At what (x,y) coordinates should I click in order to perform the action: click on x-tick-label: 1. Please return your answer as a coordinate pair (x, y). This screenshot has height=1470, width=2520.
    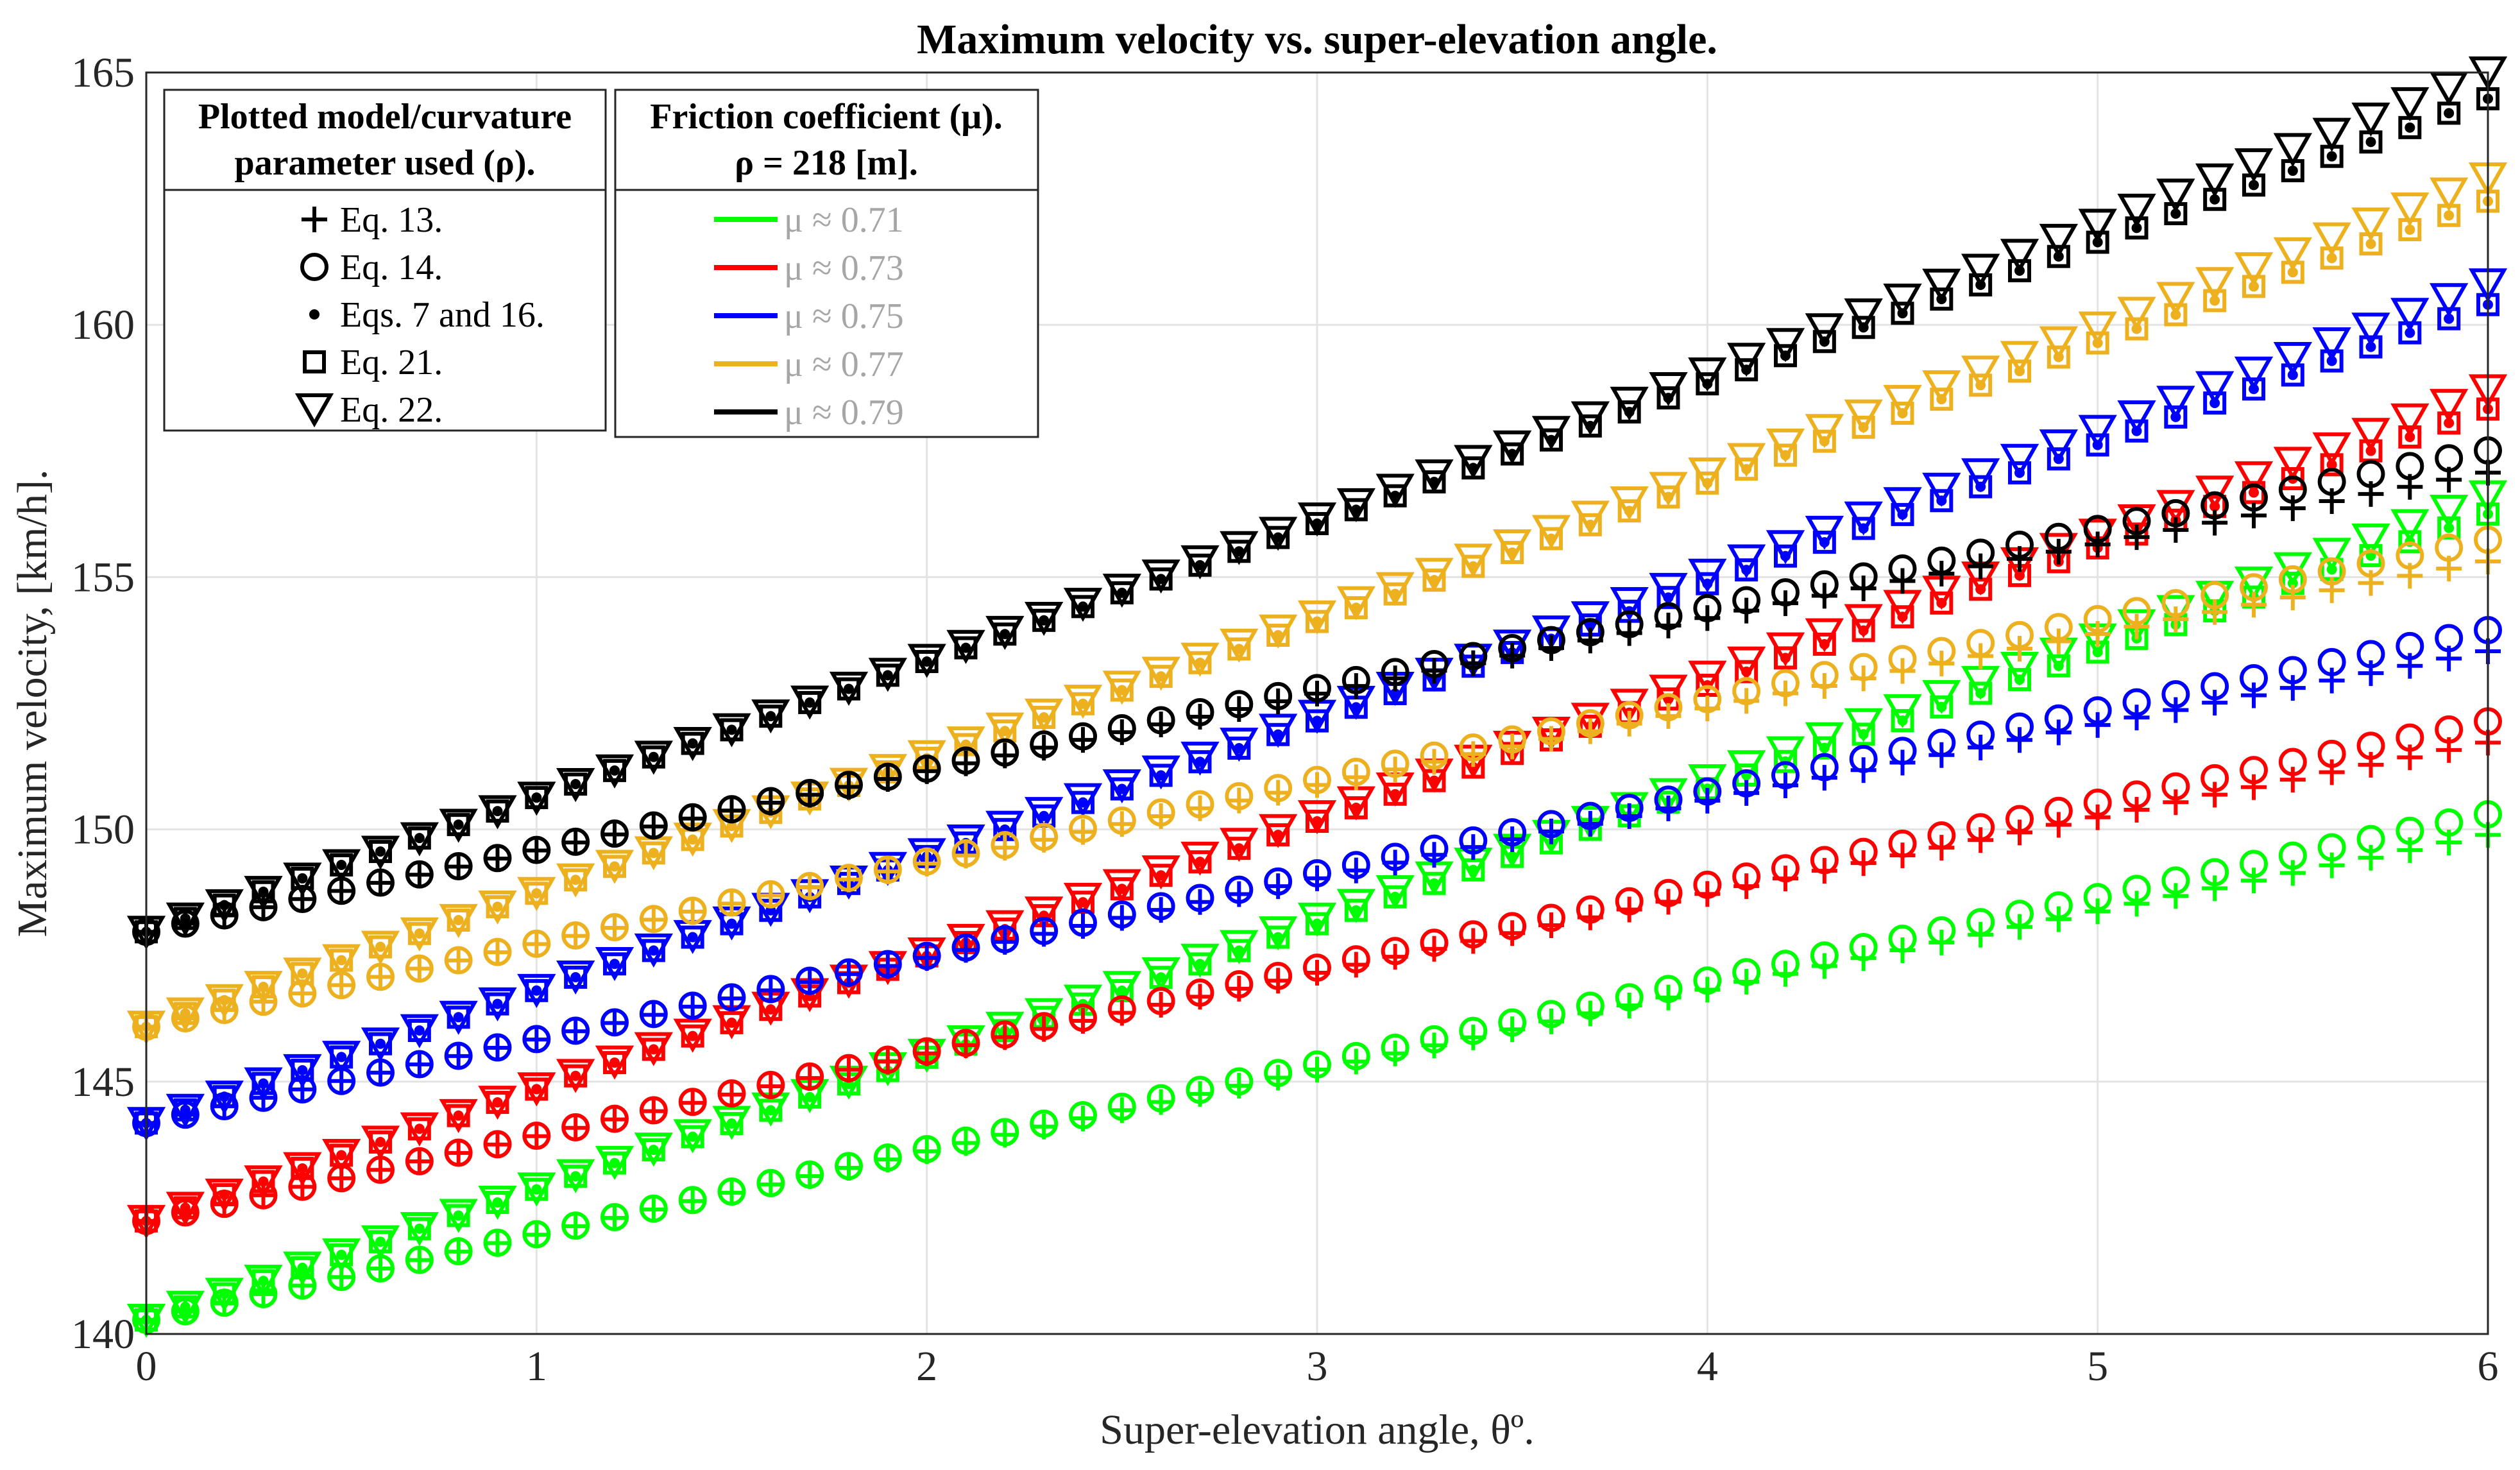
    Looking at the image, I should click on (536, 1367).